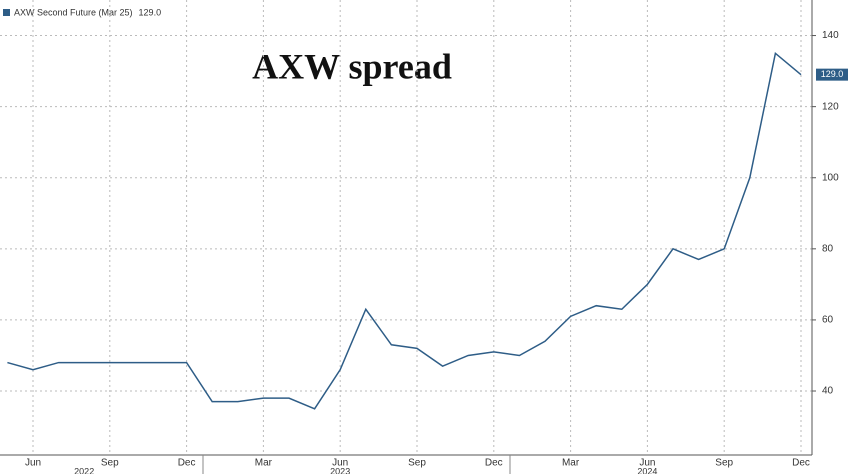  I want to click on last-value-tag, so click(832, 74).